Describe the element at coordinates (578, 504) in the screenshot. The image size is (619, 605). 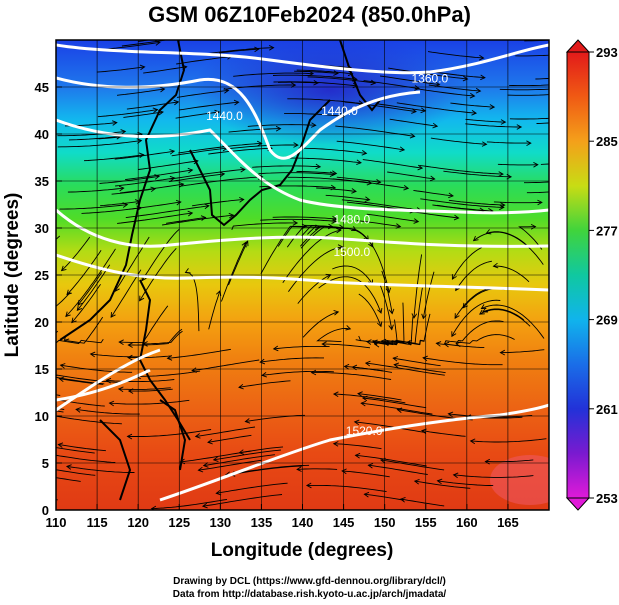
I see `colorbar-bottom-arrow` at that location.